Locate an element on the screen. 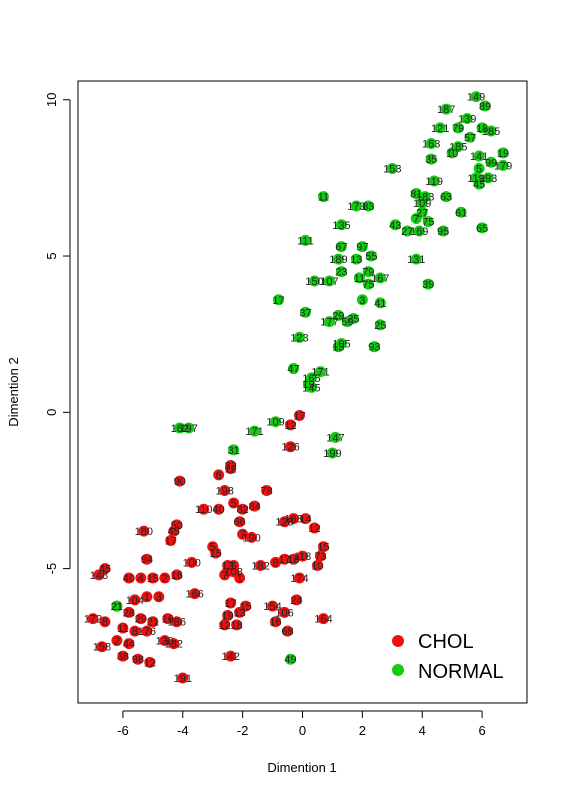 The image size is (571, 796). point-label: 187 is located at coordinates (446, 110).